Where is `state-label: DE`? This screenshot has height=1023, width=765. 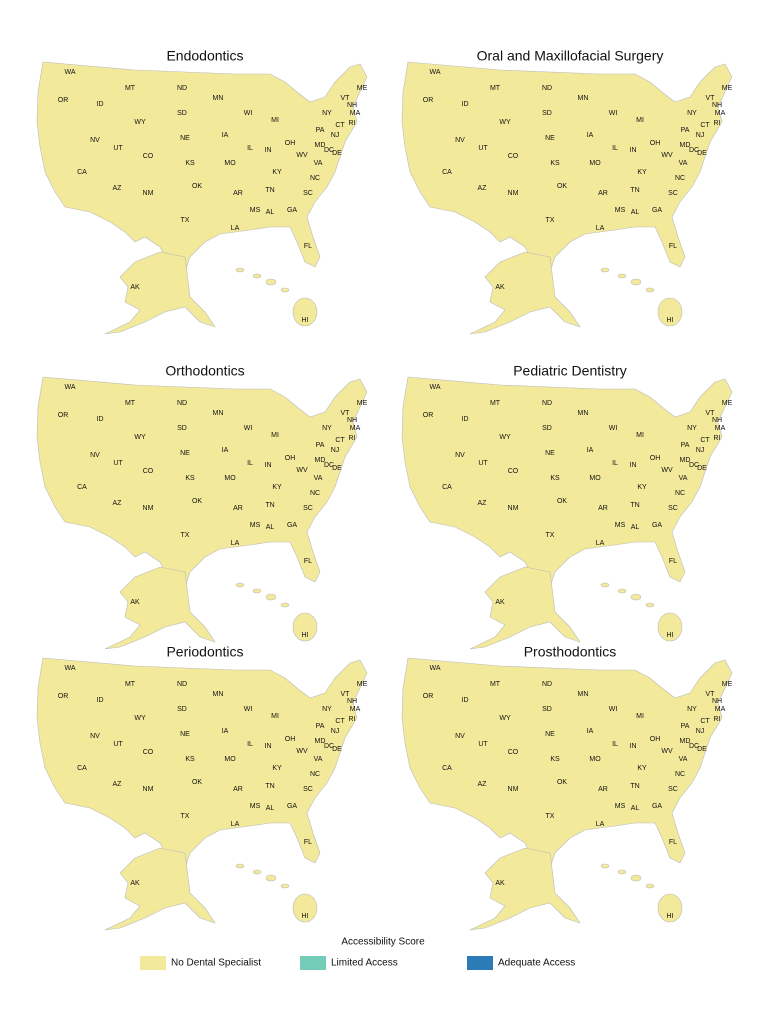
state-label: DE is located at coordinates (337, 749).